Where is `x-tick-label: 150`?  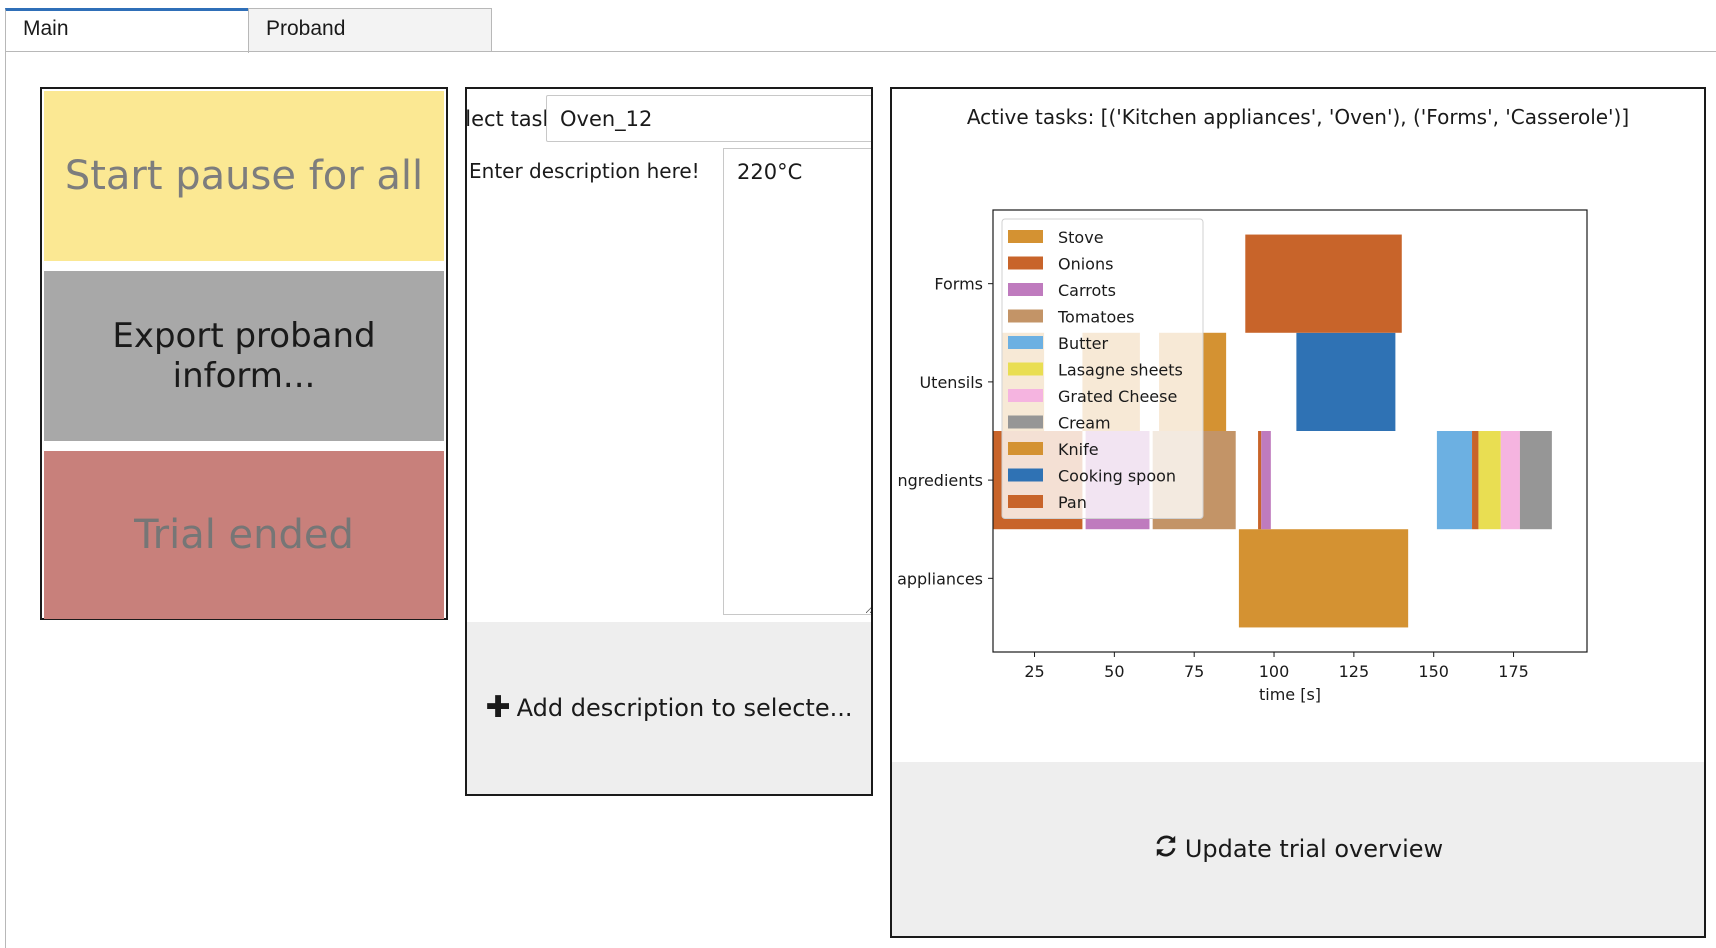 x-tick-label: 150 is located at coordinates (1433, 671).